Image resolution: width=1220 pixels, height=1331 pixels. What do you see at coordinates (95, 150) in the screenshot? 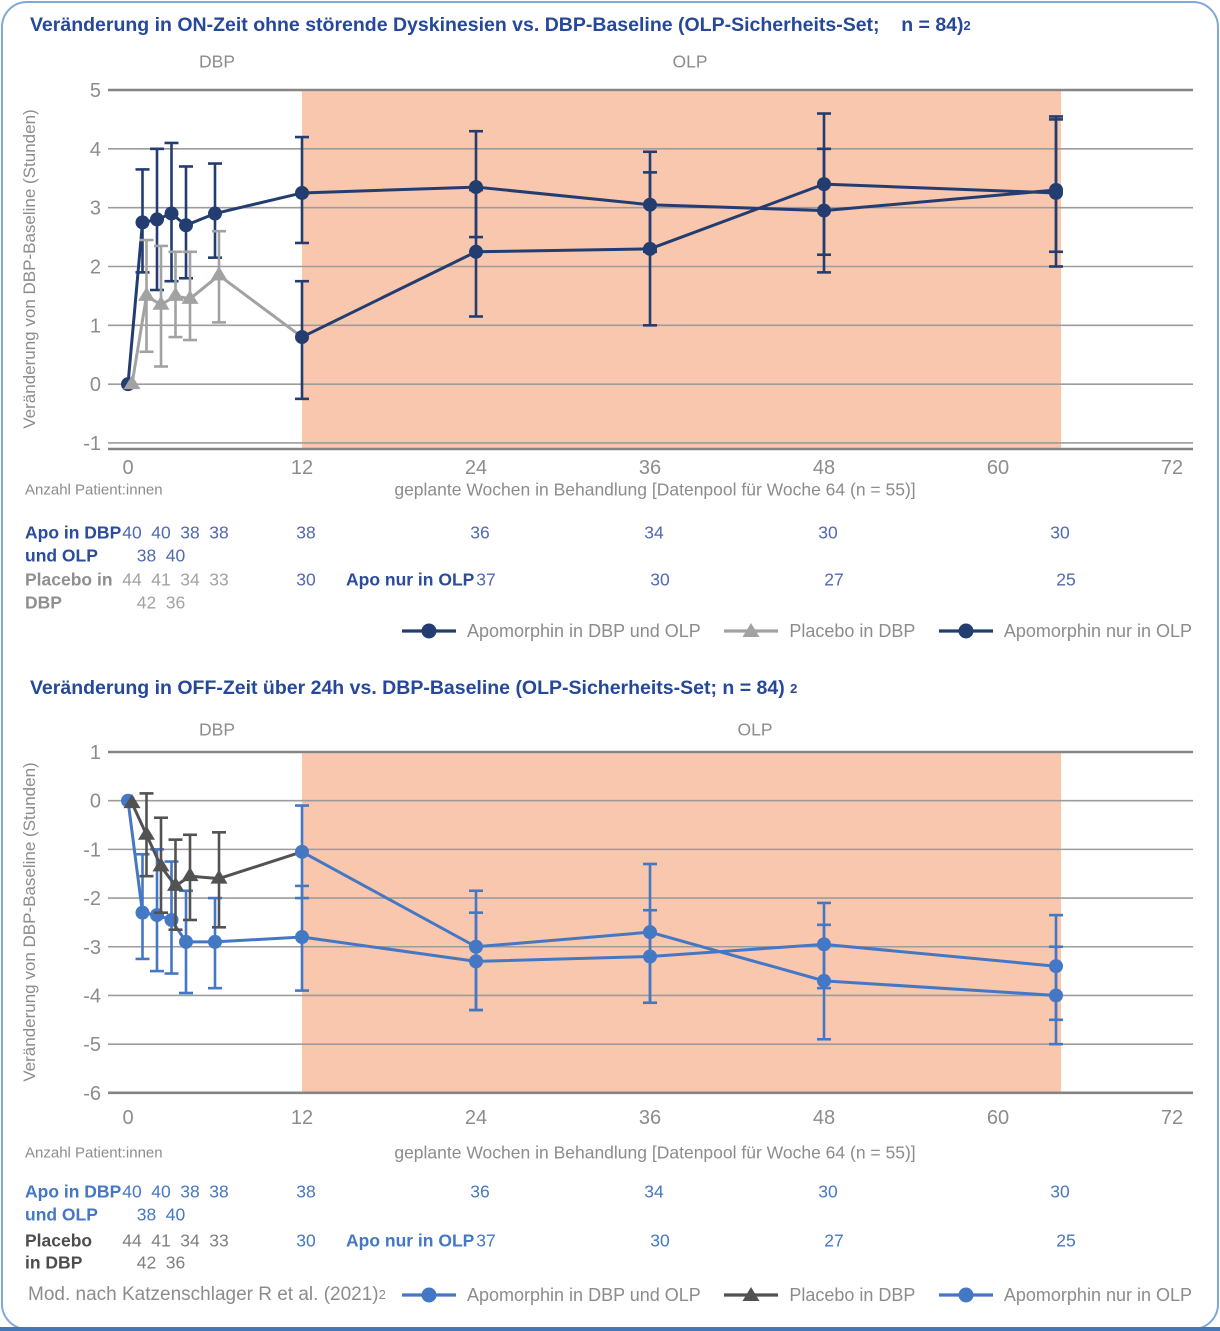
I see `y-tick-label: 4` at bounding box center [95, 150].